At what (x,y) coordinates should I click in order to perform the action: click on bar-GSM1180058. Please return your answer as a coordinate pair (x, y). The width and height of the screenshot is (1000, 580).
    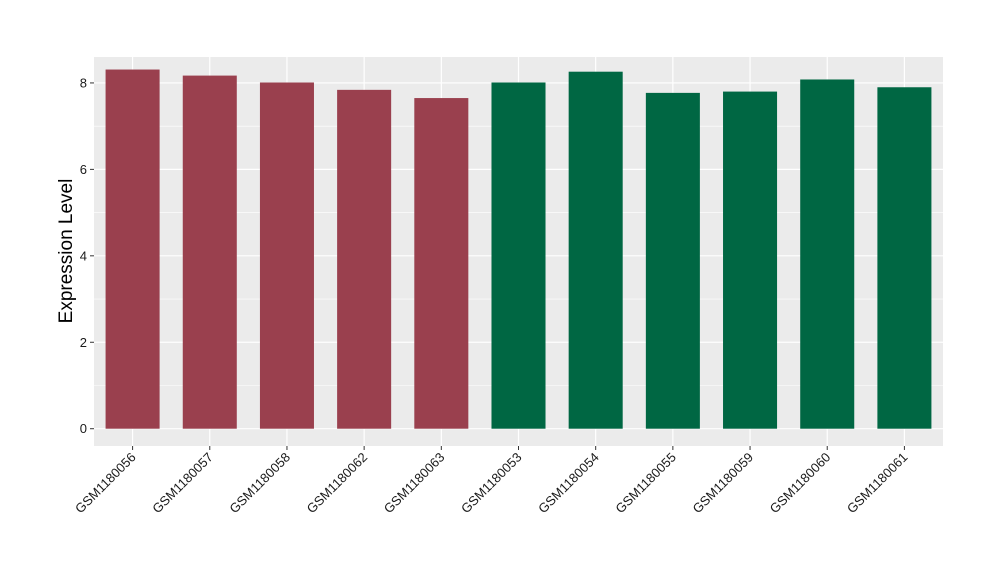
    Looking at the image, I should click on (286, 255).